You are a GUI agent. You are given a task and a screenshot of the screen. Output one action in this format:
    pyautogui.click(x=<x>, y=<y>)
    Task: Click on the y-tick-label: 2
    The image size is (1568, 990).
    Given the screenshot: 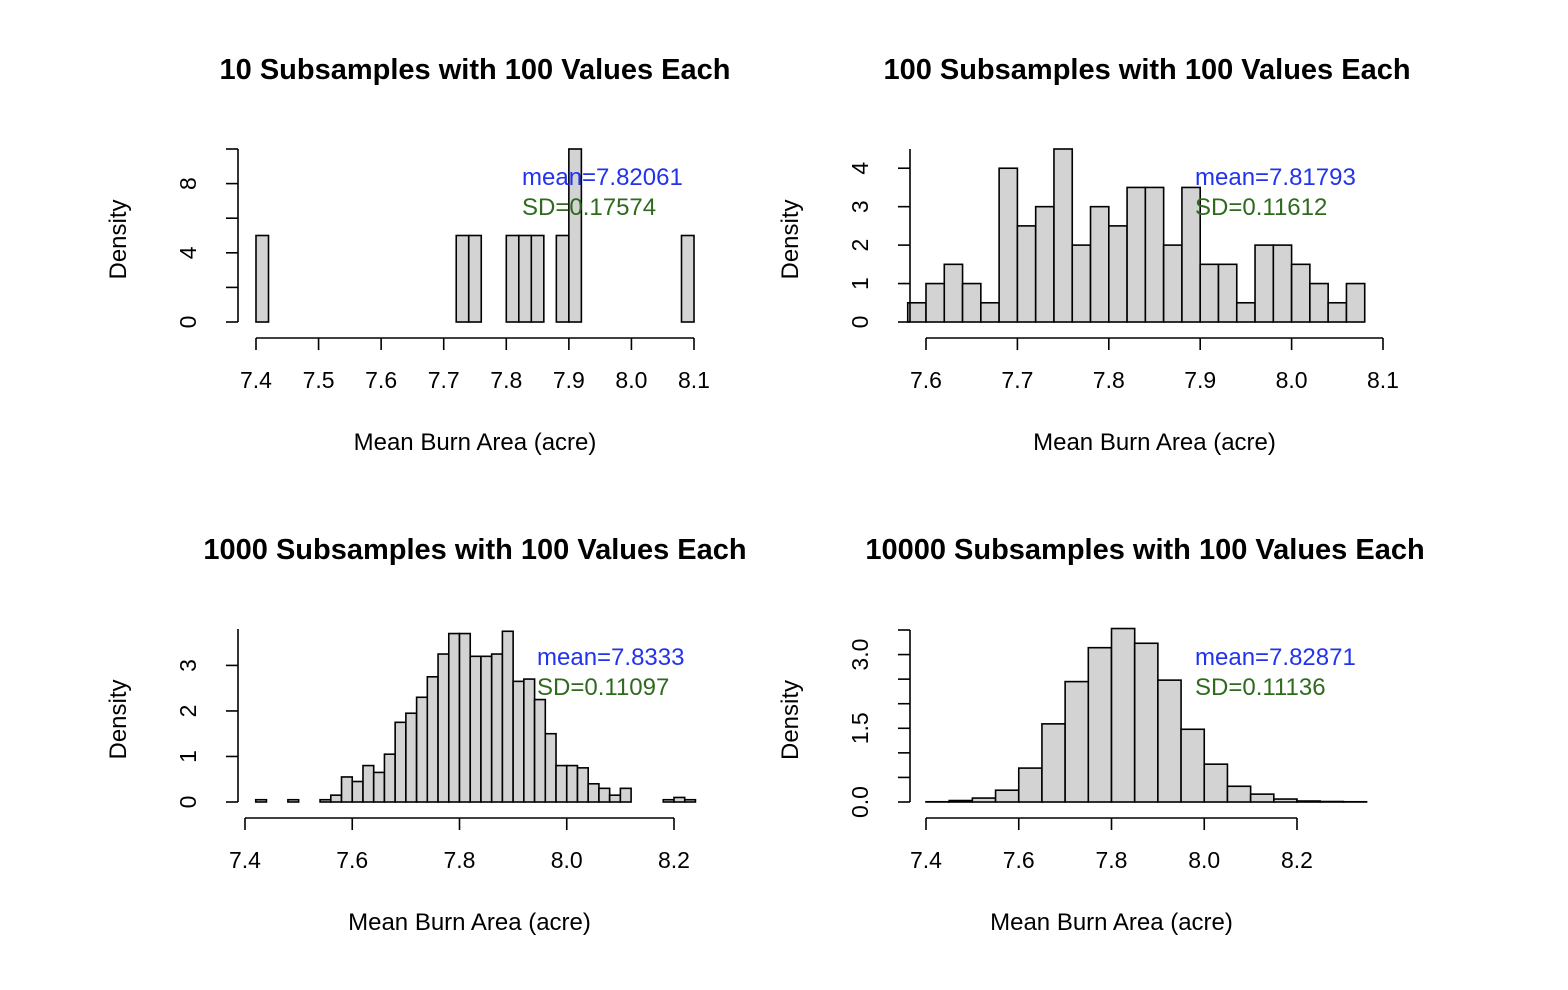 What is the action you would take?
    pyautogui.click(x=860, y=245)
    